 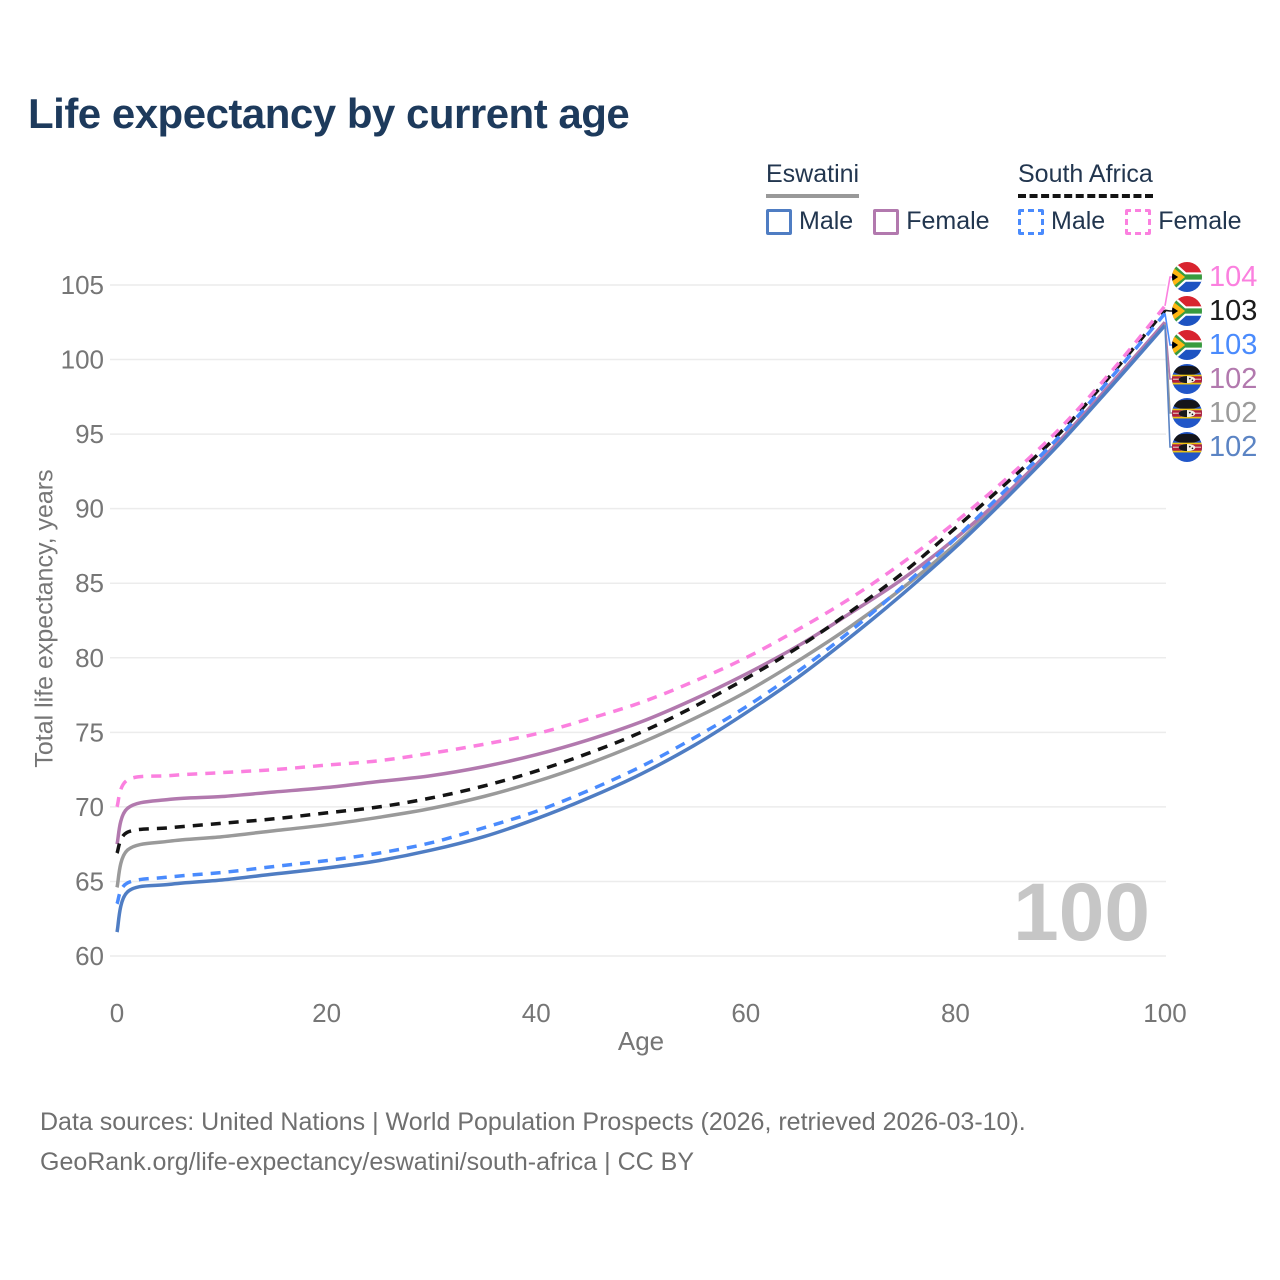 What do you see at coordinates (89, 583) in the screenshot?
I see `y-tick-label: 85` at bounding box center [89, 583].